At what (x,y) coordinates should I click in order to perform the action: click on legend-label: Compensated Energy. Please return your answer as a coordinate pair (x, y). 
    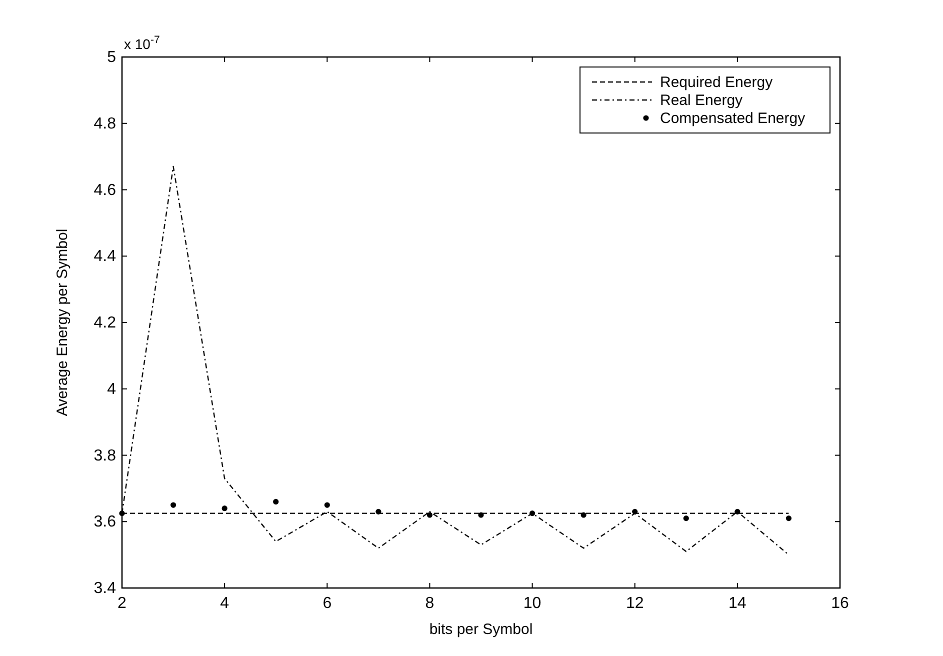
    Looking at the image, I should click on (733, 118).